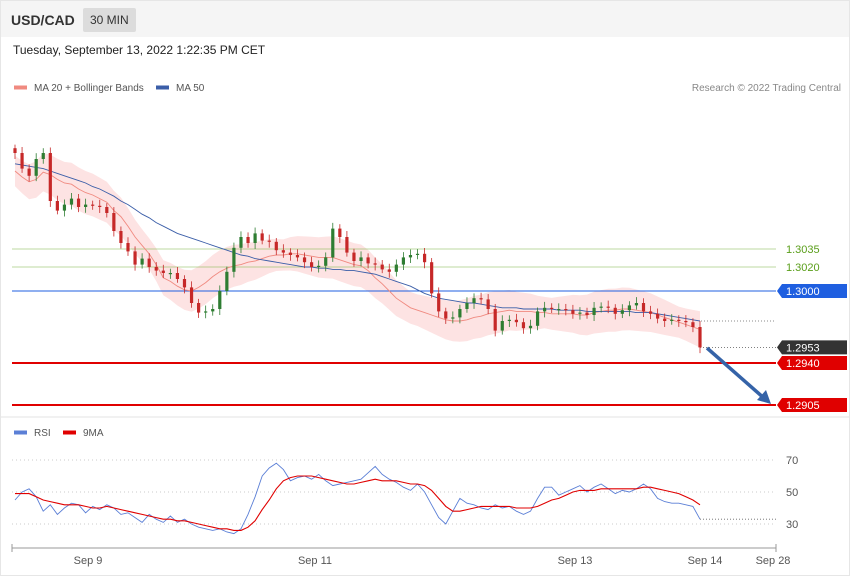 The image size is (850, 576). What do you see at coordinates (43, 20) in the screenshot?
I see `symbol-label: USD/CAD` at bounding box center [43, 20].